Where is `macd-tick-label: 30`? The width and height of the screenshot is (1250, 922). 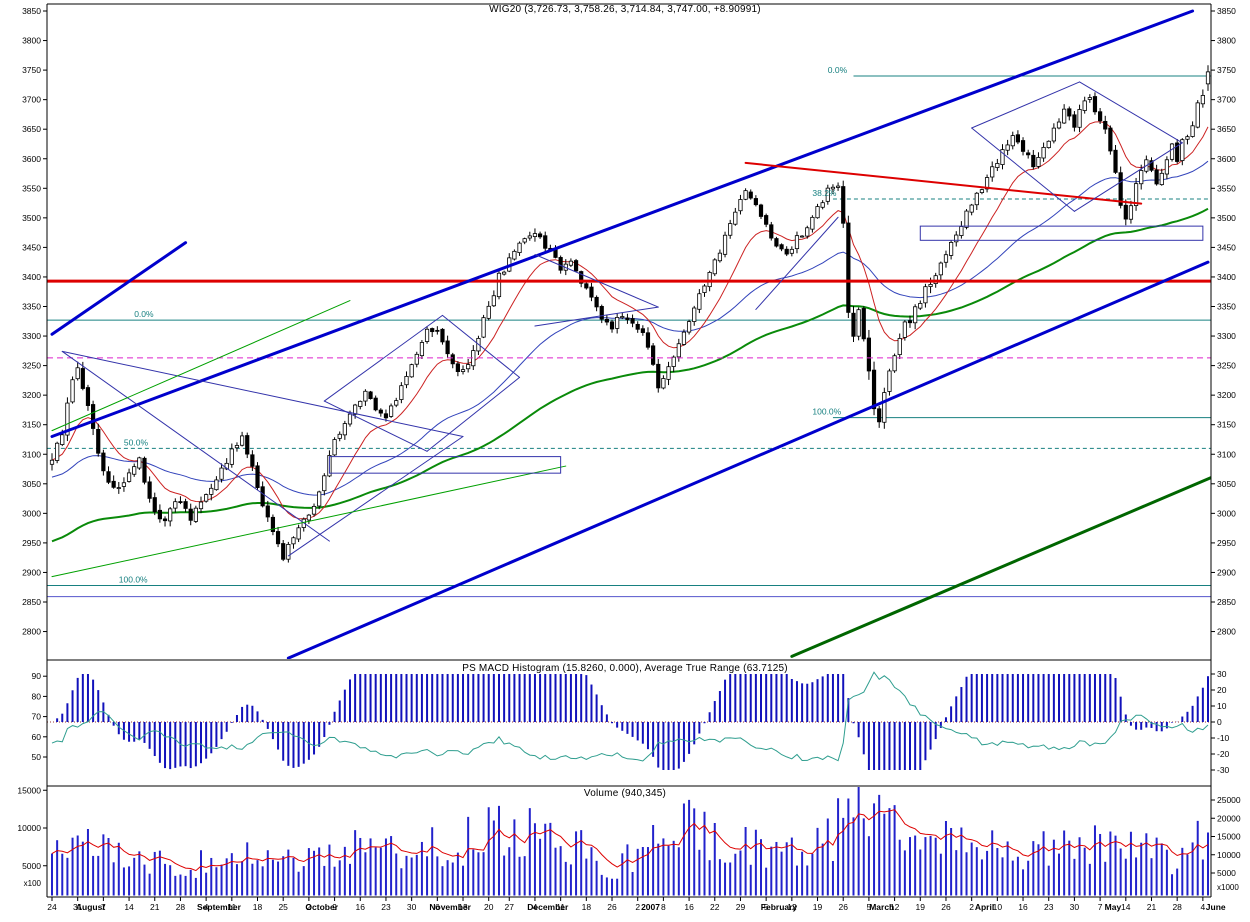 macd-tick-label: 30 is located at coordinates (1222, 674).